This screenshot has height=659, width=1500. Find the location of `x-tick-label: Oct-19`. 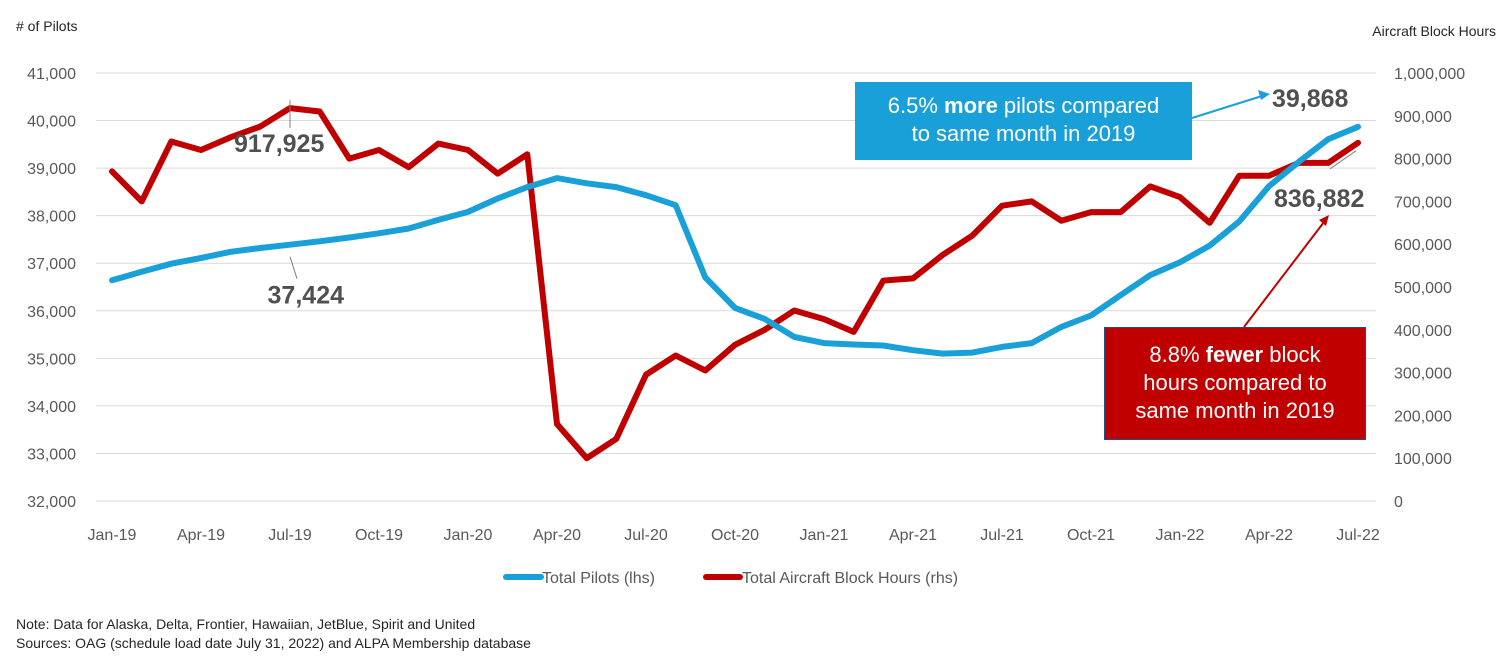

x-tick-label: Oct-19 is located at coordinates (379, 535).